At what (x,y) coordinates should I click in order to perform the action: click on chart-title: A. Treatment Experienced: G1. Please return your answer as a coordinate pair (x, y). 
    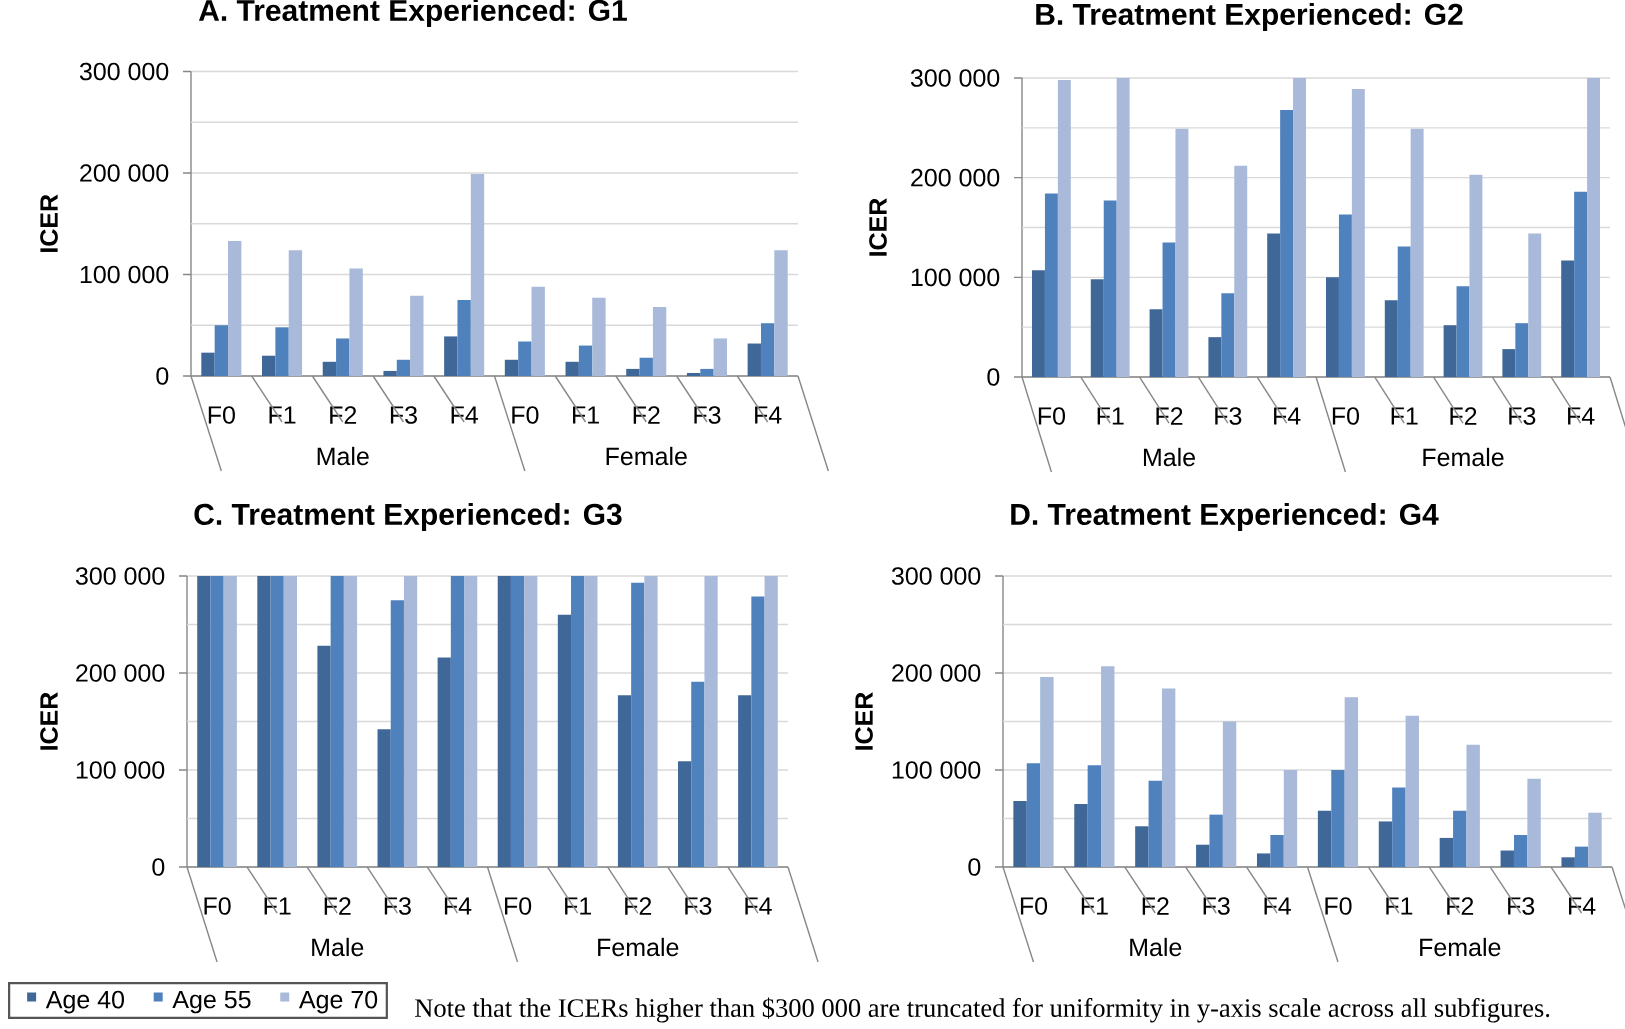
    Looking at the image, I should click on (412, 13).